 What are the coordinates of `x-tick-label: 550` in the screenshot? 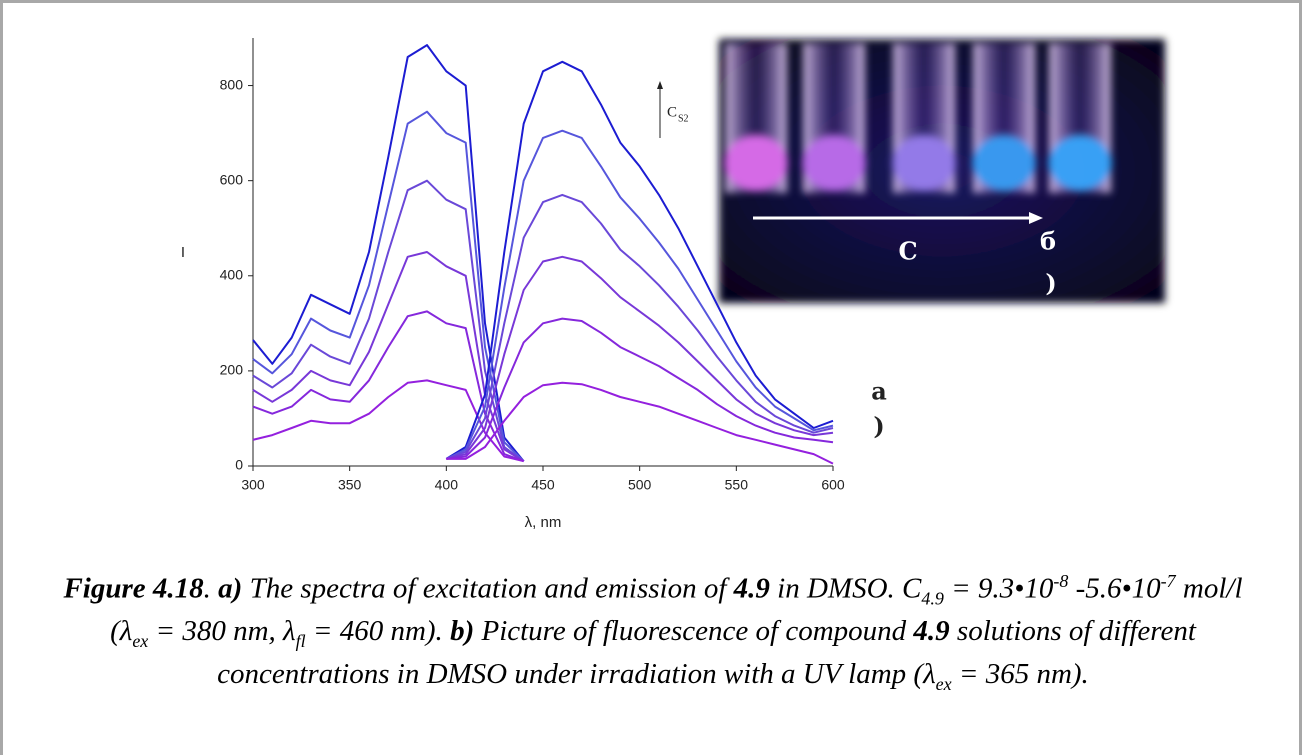 It's located at (737, 485).